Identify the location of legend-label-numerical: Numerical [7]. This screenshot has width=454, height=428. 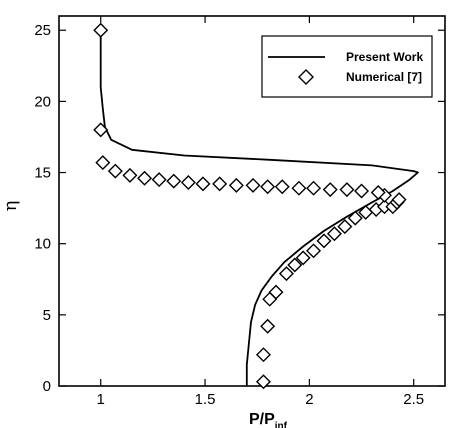
(384, 77).